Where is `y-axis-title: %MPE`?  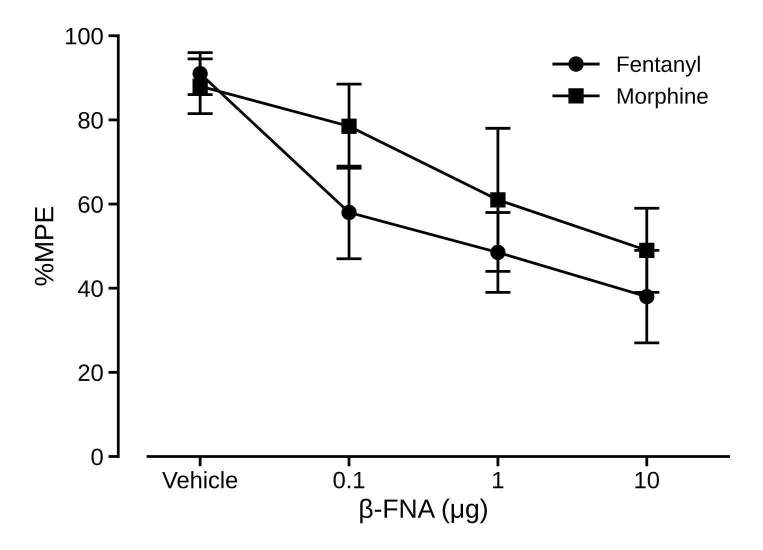 y-axis-title: %MPE is located at coordinates (44, 246).